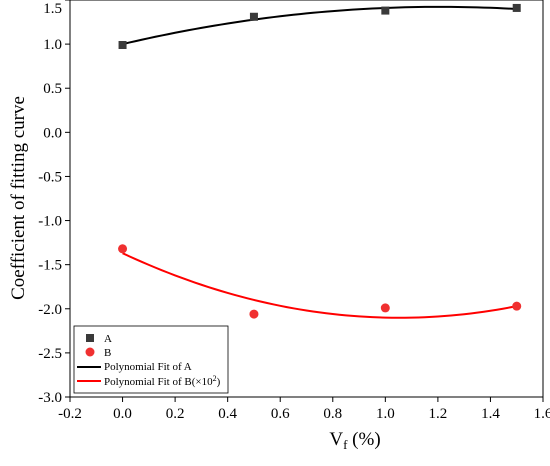 The width and height of the screenshot is (550, 466). What do you see at coordinates (490, 414) in the screenshot?
I see `x-tick-label: 1.4` at bounding box center [490, 414].